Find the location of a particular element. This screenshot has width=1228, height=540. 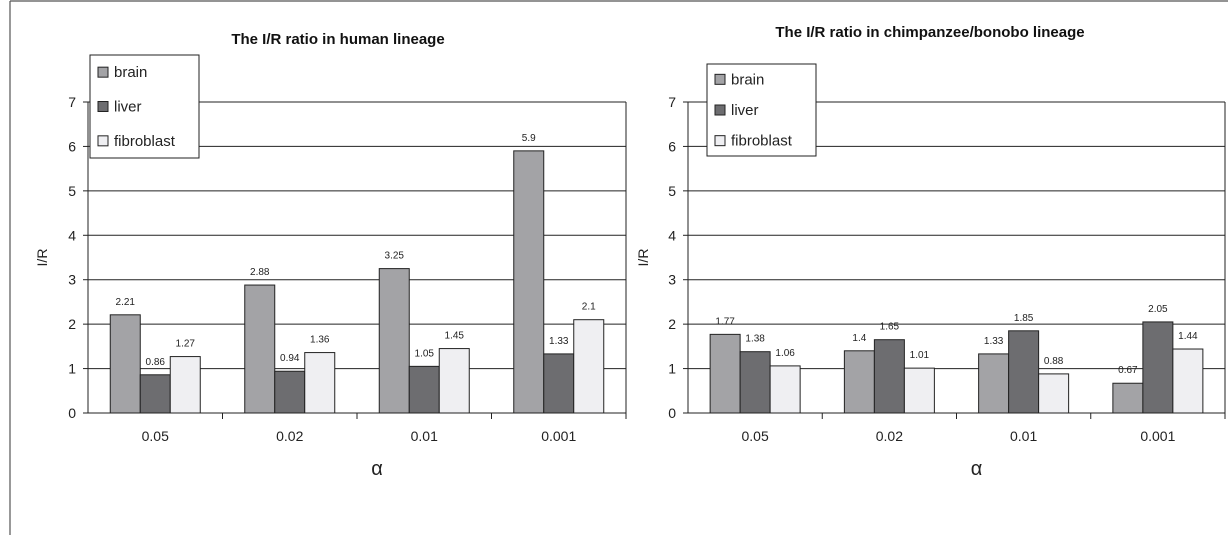

data-label: 1.4 is located at coordinates (859, 338).